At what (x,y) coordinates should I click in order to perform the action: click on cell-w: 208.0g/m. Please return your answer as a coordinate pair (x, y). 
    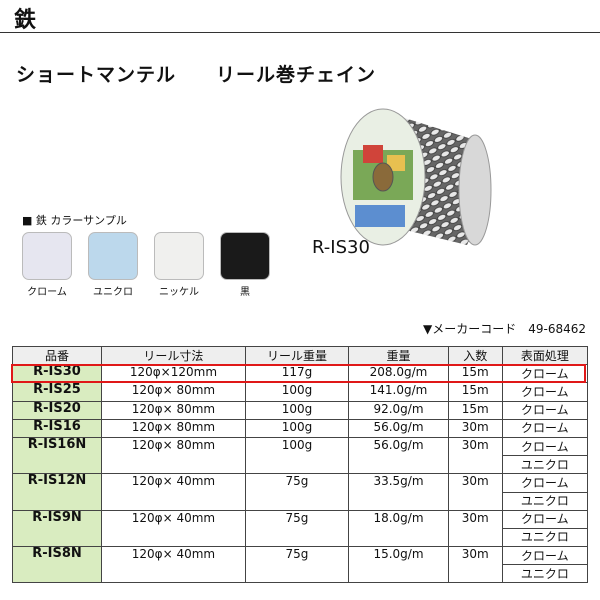
    Looking at the image, I should click on (398, 374).